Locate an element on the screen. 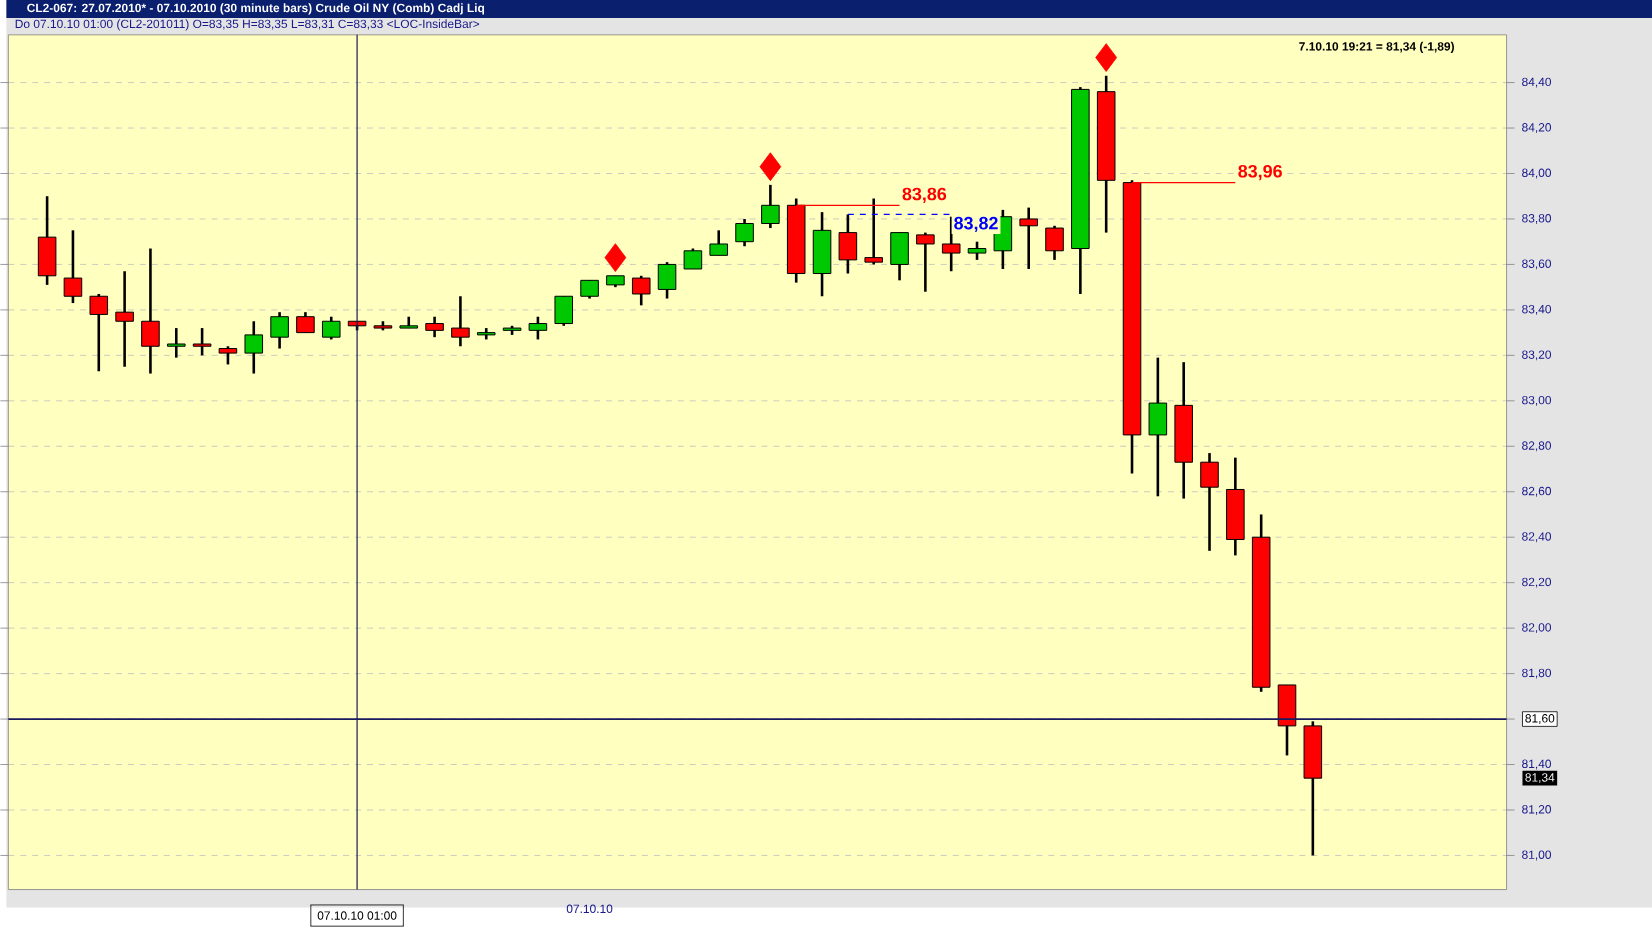 This screenshot has width=1652, height=933. text: 81,34 is located at coordinates (1540, 778).